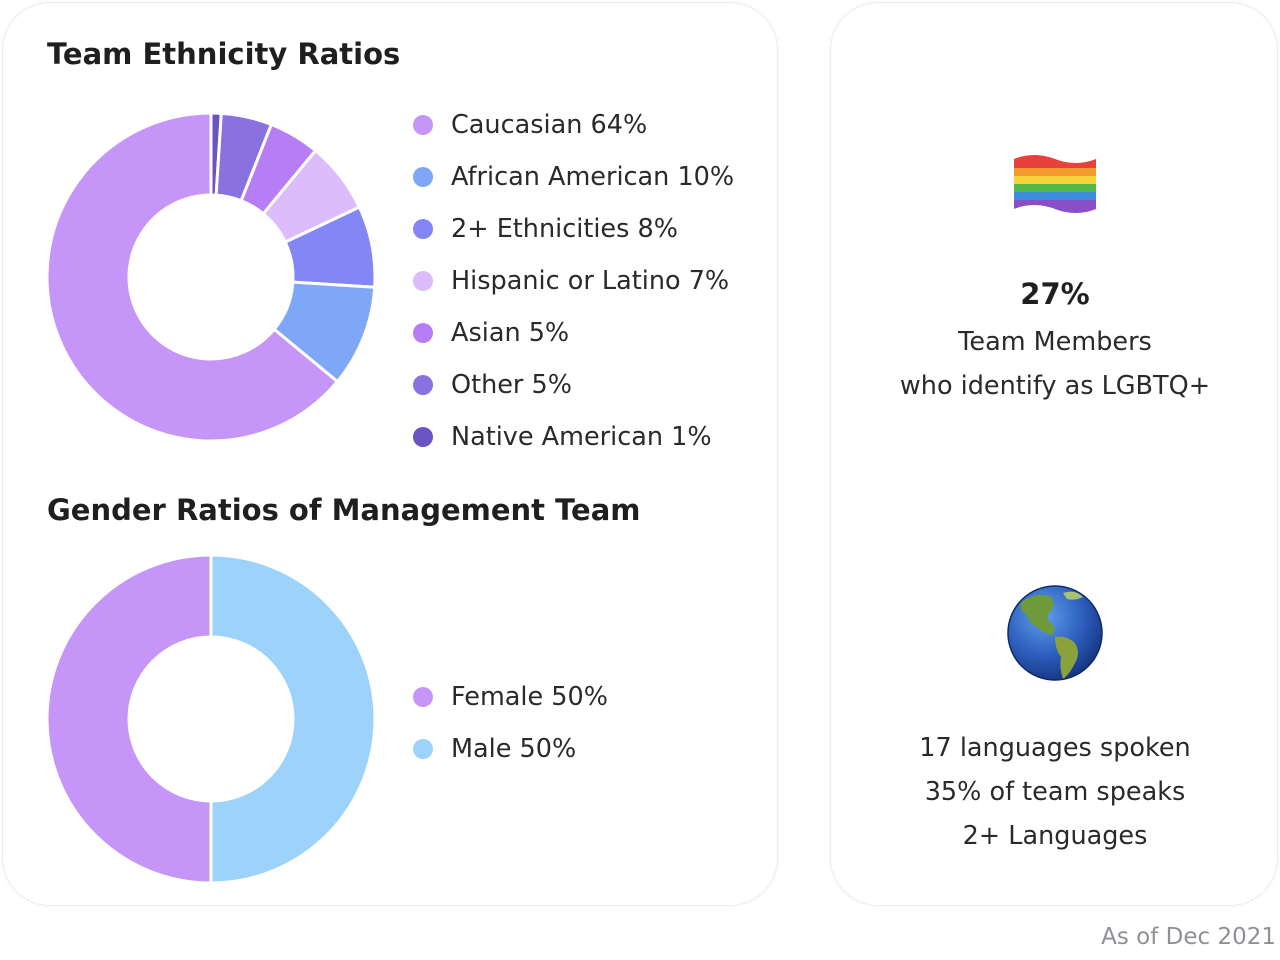  Describe the element at coordinates (549, 125) in the screenshot. I see `legend-label: Caucasian 64%` at that location.